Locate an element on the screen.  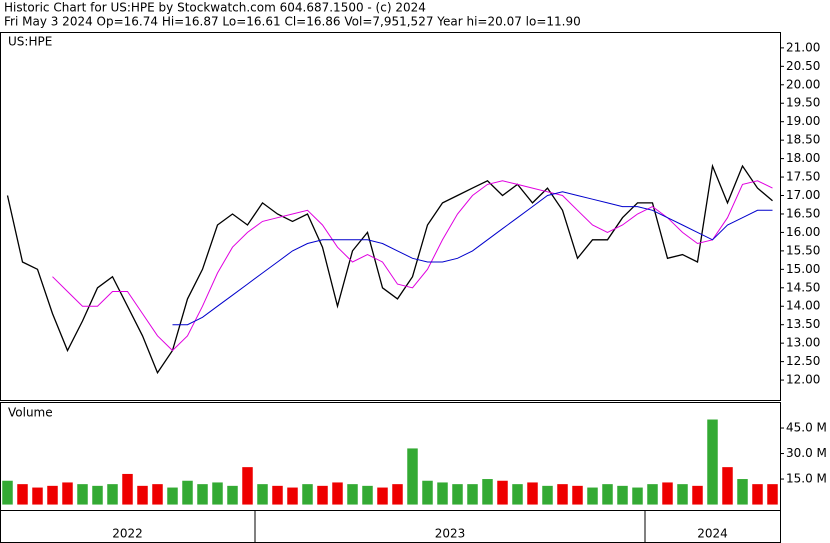
y-tick-label: 21.00 is located at coordinates (803, 47).